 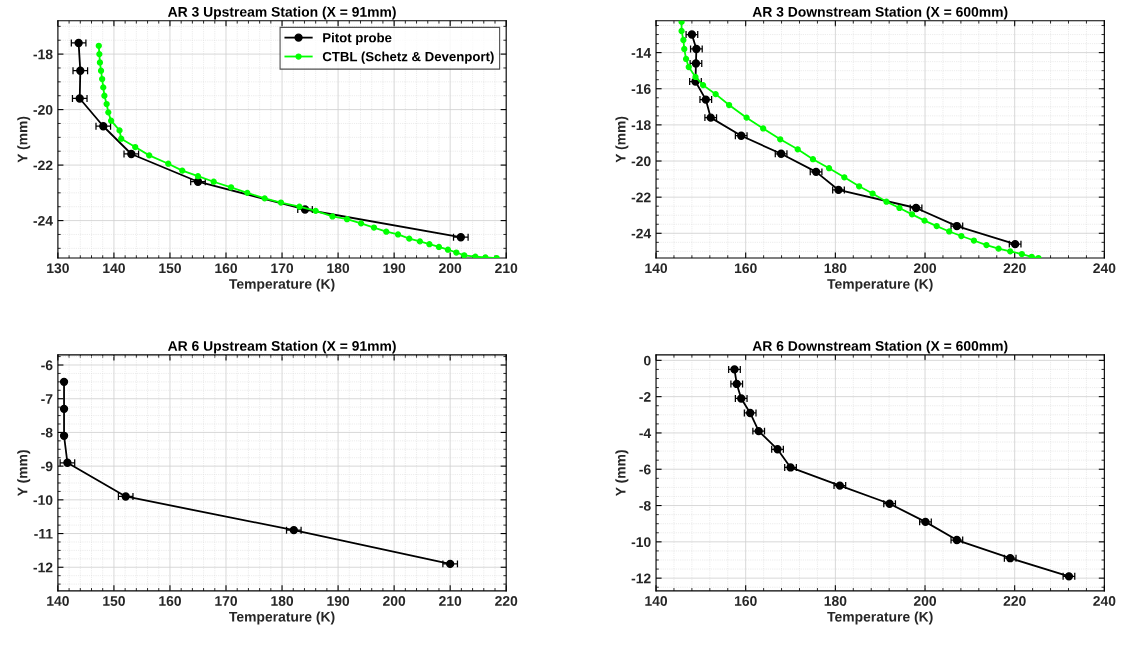 What do you see at coordinates (281, 13) in the screenshot?
I see `chart-title: AR 3 Upstream Station (X = 91mm)` at bounding box center [281, 13].